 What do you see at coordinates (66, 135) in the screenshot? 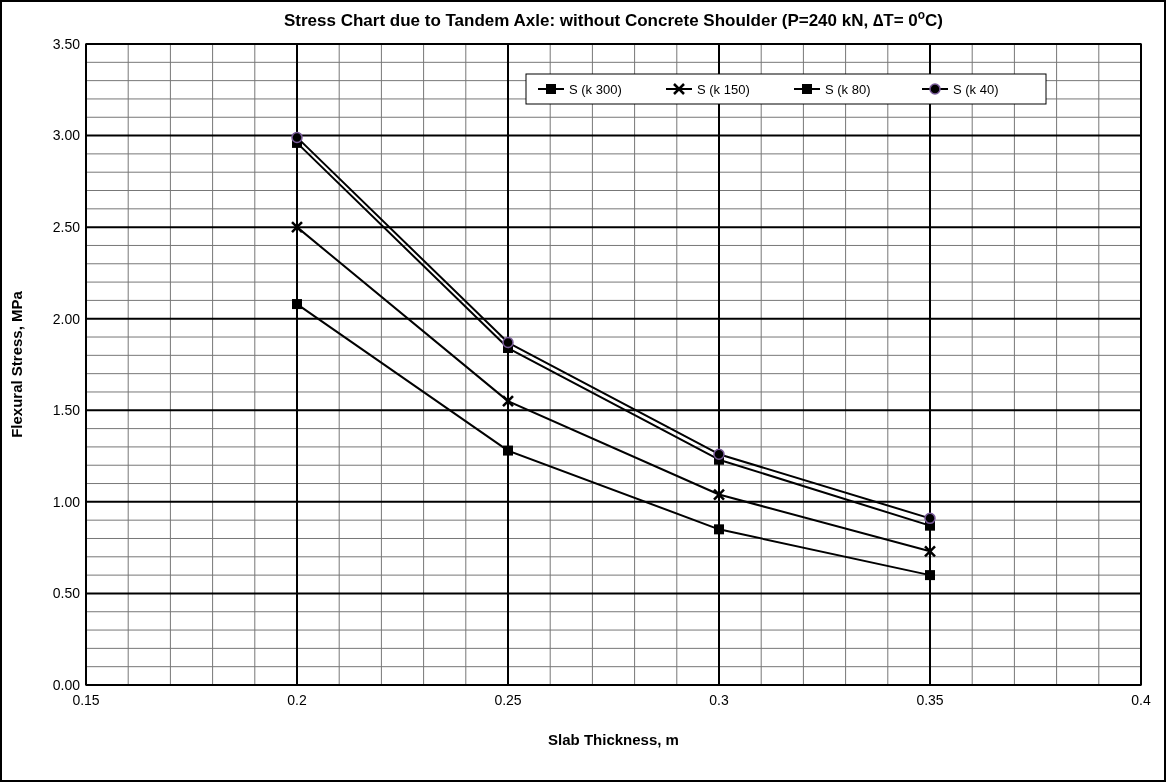
I see `y-tick-label: 3.00` at bounding box center [66, 135].